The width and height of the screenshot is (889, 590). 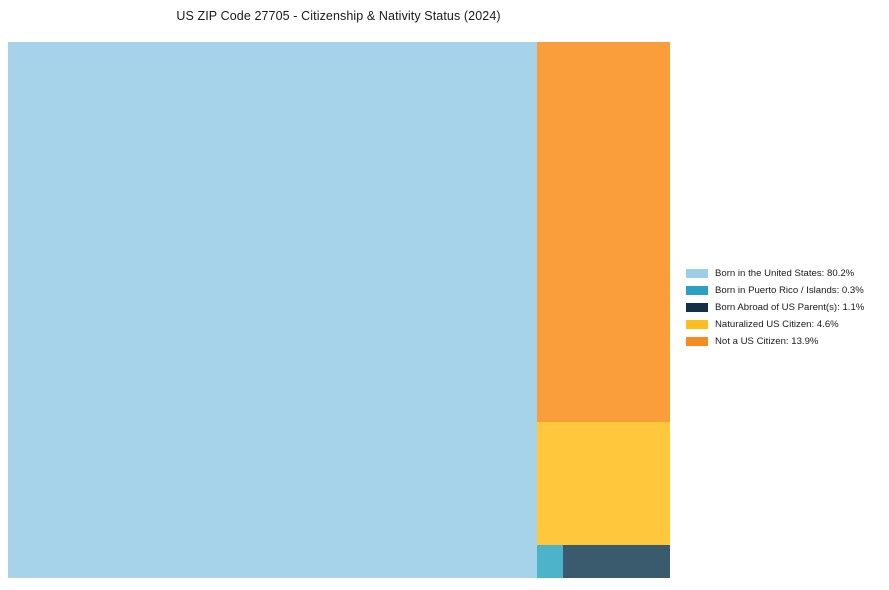 I want to click on legend-item-label: Naturalized US Citizen: 4.6%, so click(x=777, y=324).